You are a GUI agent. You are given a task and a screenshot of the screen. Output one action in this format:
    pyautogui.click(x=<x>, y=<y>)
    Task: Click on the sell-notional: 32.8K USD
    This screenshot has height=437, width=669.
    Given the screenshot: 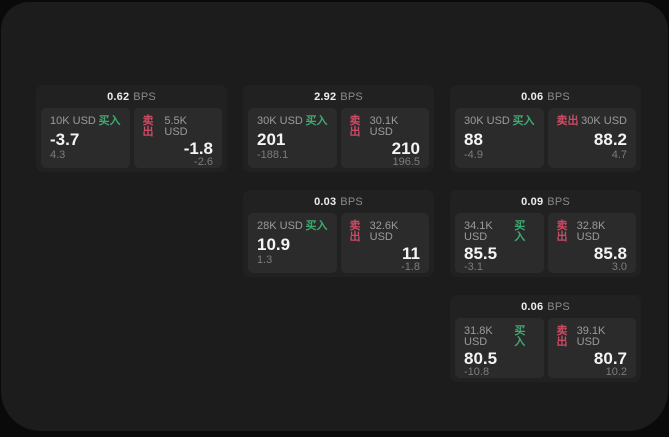 What is the action you would take?
    pyautogui.click(x=591, y=231)
    